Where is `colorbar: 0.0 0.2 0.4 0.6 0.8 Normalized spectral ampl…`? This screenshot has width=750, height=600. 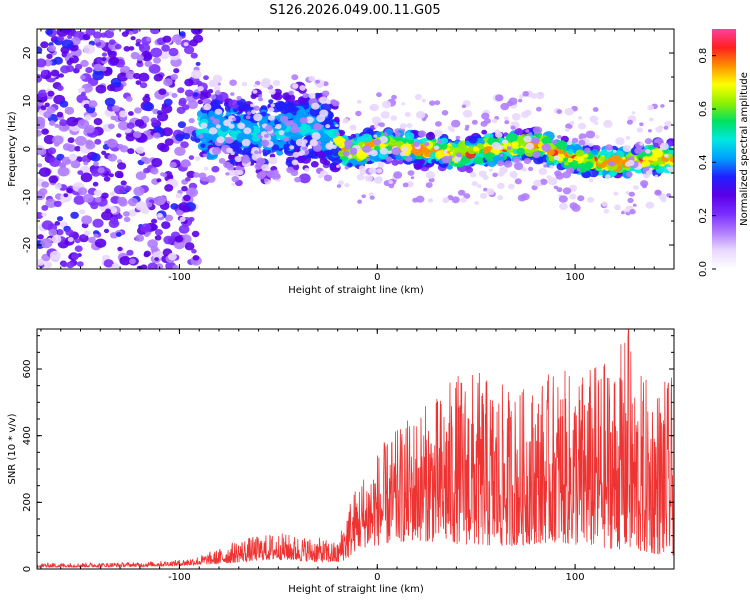 colorbar: 0.0 0.2 0.4 0.6 0.8 Normalized spectral ampl… is located at coordinates (724, 153).